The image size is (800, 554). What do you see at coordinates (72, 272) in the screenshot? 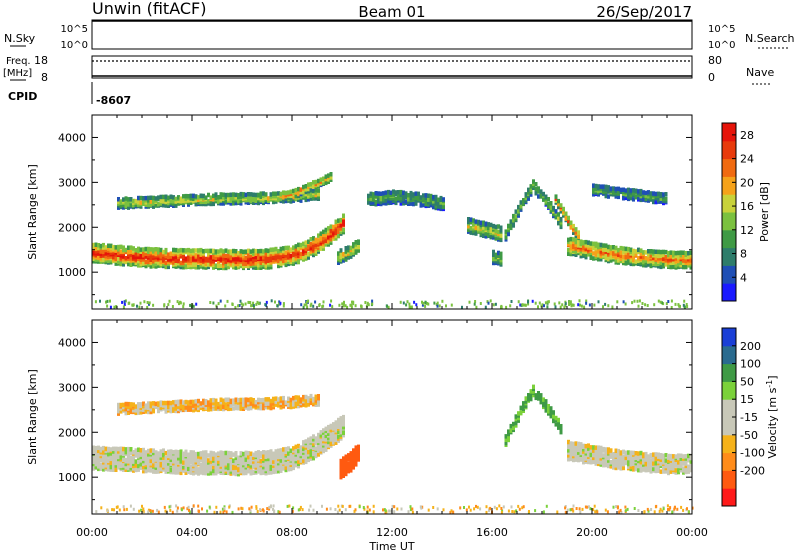
I see `y-tick-label: 1000` at bounding box center [72, 272].